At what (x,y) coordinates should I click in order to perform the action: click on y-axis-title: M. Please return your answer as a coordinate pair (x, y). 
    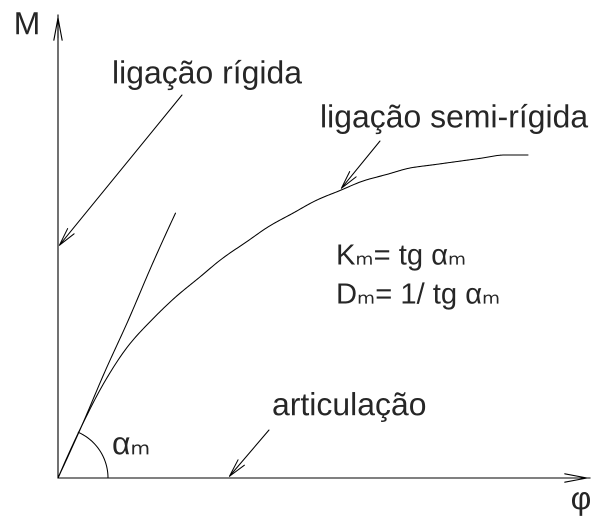
    Looking at the image, I should click on (27, 23).